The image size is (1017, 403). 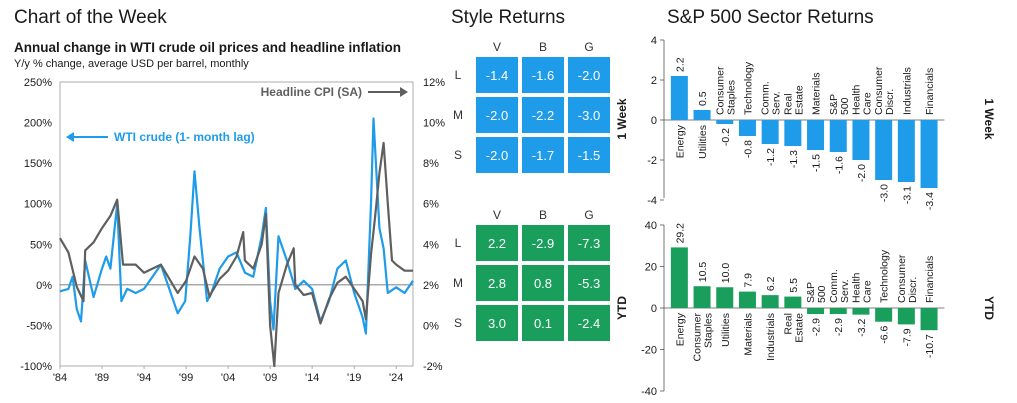 What do you see at coordinates (654, 41) in the screenshot?
I see `week-y-tick-label: 4` at bounding box center [654, 41].